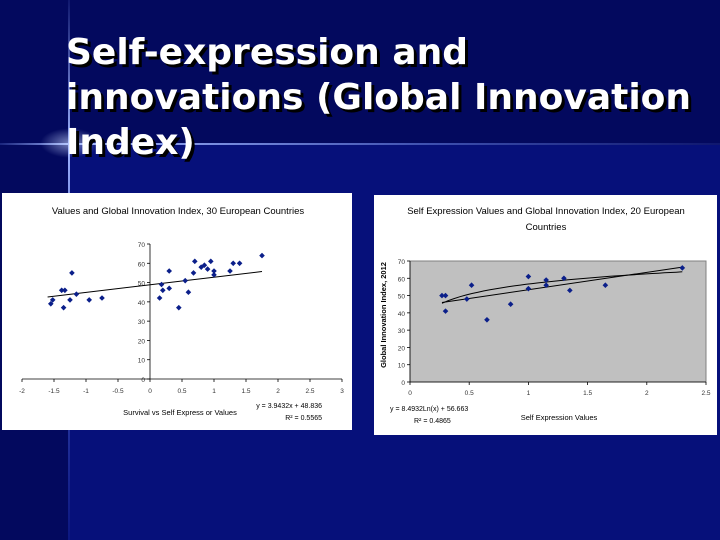  What do you see at coordinates (180, 412) in the screenshot?
I see `x-axis-label: Survival vs Self Express or Values` at bounding box center [180, 412].